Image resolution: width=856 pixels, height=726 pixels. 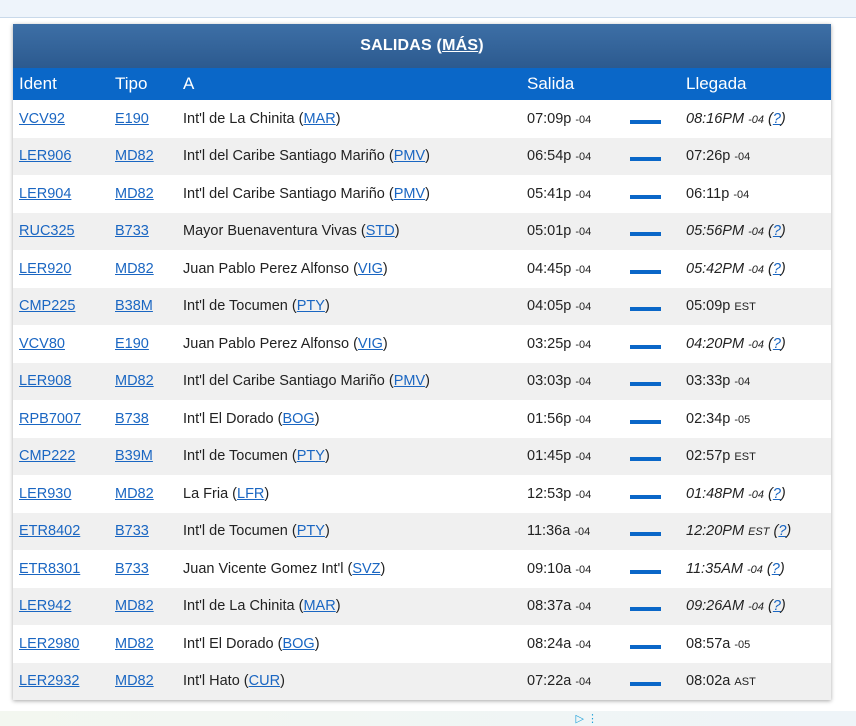 I want to click on destination-name: Int'l de La Chinita, so click(x=239, y=118).